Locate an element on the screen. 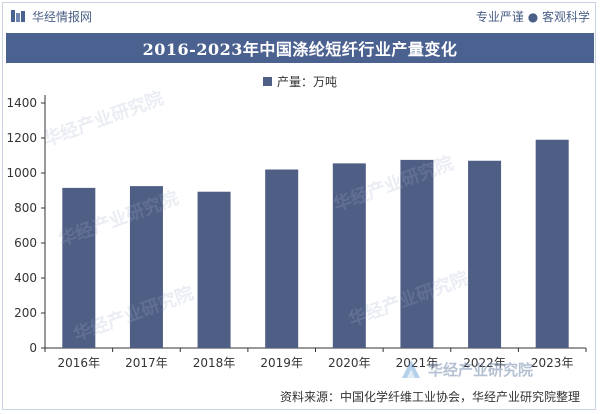  x-tick-label: 2018年 is located at coordinates (214, 363).